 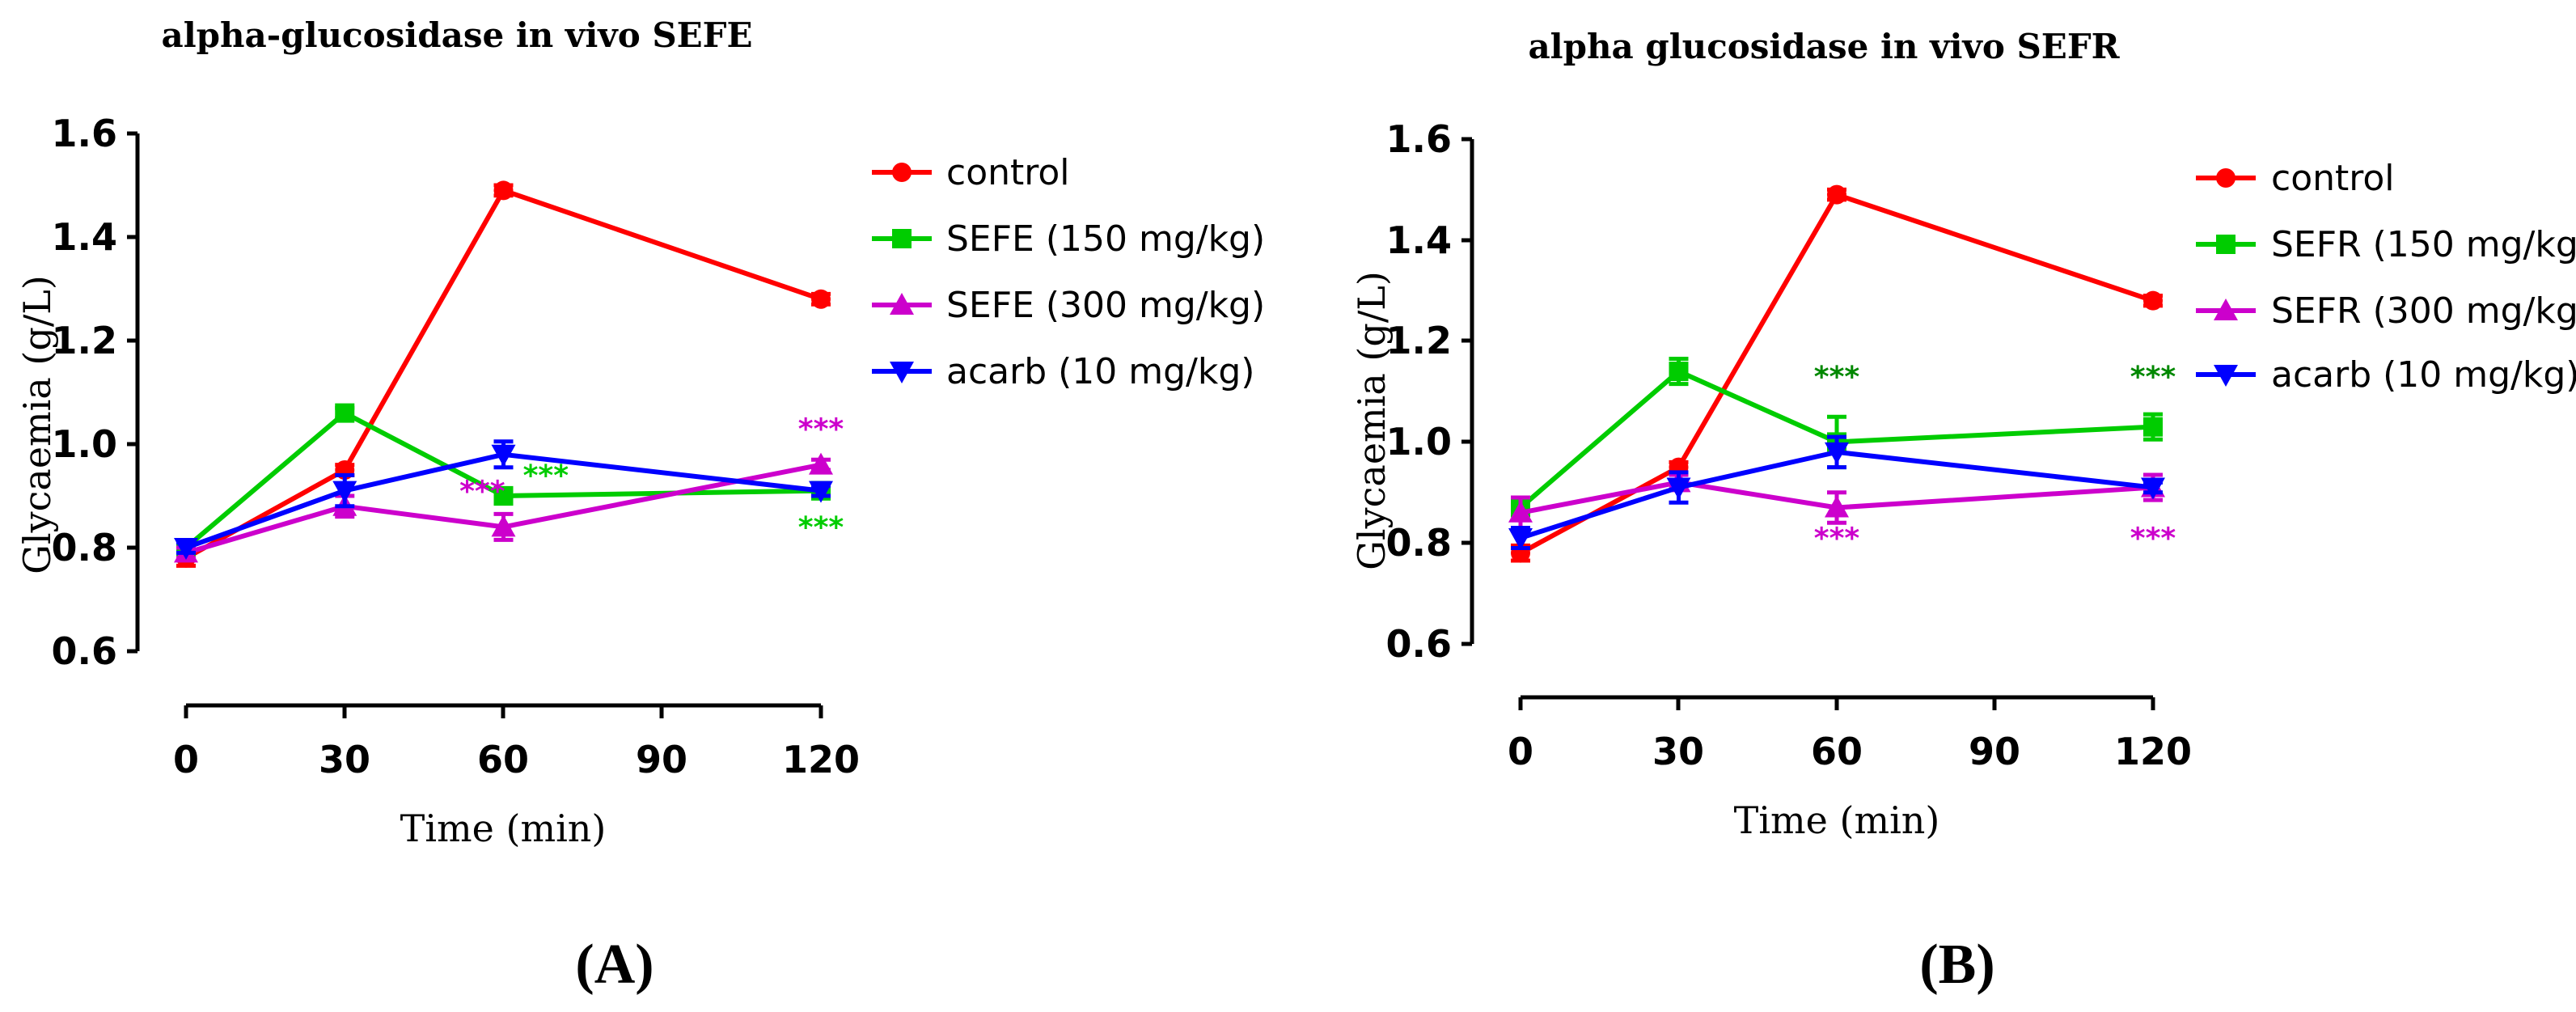 I want to click on legend-label: SEFR (150 mg/kg), so click(x=2424, y=245).